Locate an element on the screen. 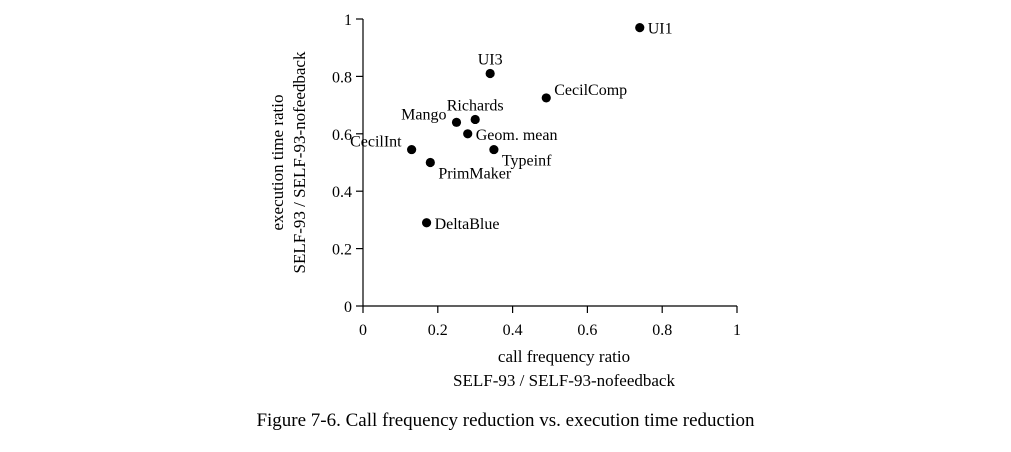 Image resolution: width=1011 pixels, height=452 pixels. point-label-ui3: UI3 is located at coordinates (490, 60).